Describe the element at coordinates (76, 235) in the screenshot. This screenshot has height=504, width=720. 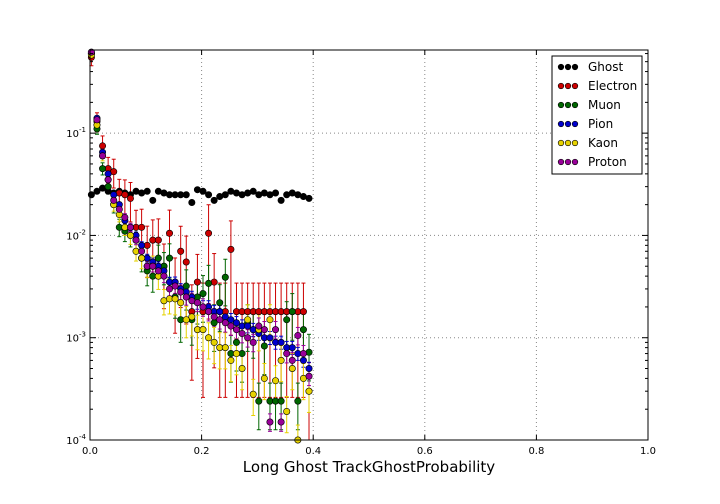
I see `y-tick-label: 10⁻²` at that location.